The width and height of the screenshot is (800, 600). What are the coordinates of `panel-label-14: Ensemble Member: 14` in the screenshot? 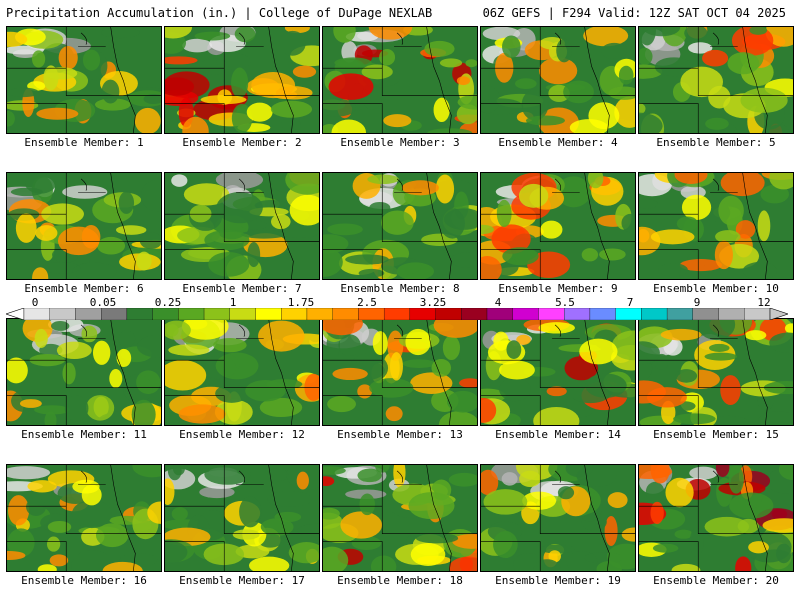 It's located at (558, 434).